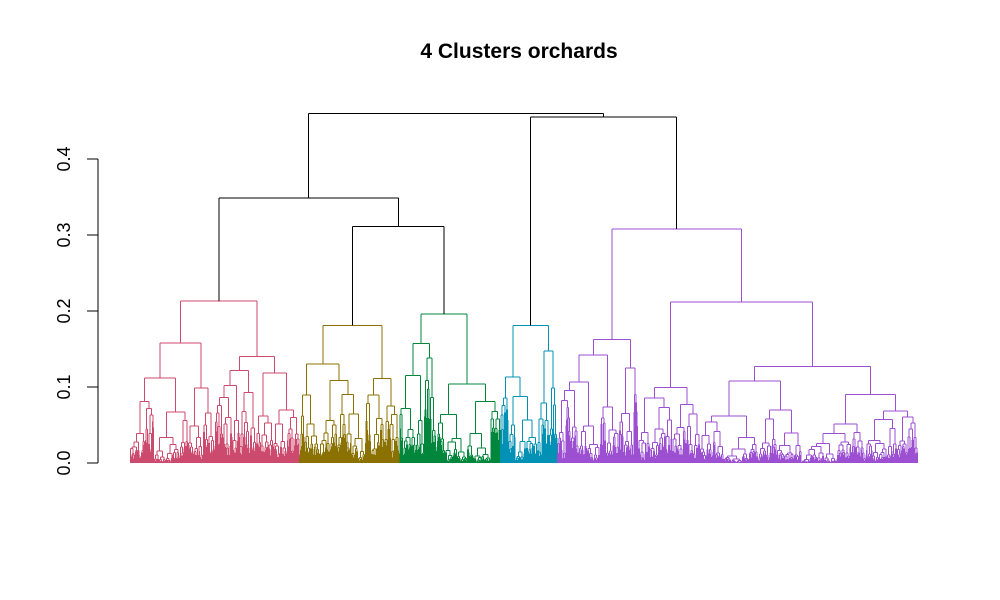  Describe the element at coordinates (64, 234) in the screenshot. I see `y-tick-label: 0.3` at that location.